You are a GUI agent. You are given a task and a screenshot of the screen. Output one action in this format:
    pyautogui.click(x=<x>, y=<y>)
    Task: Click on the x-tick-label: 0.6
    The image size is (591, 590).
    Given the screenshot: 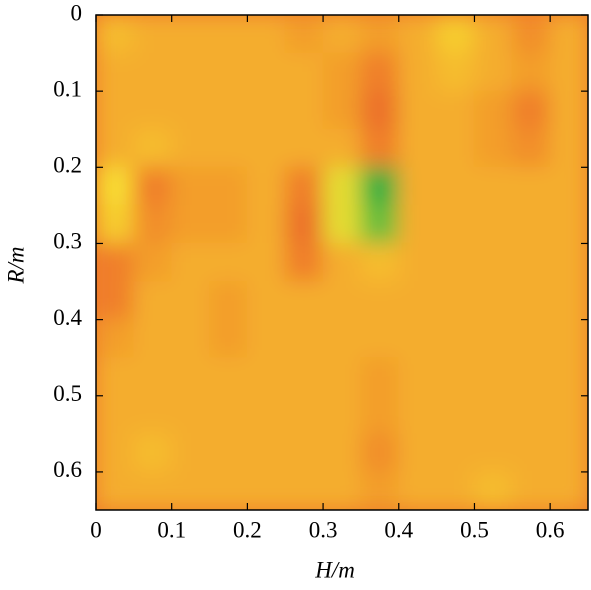 What is the action you would take?
    pyautogui.click(x=550, y=529)
    